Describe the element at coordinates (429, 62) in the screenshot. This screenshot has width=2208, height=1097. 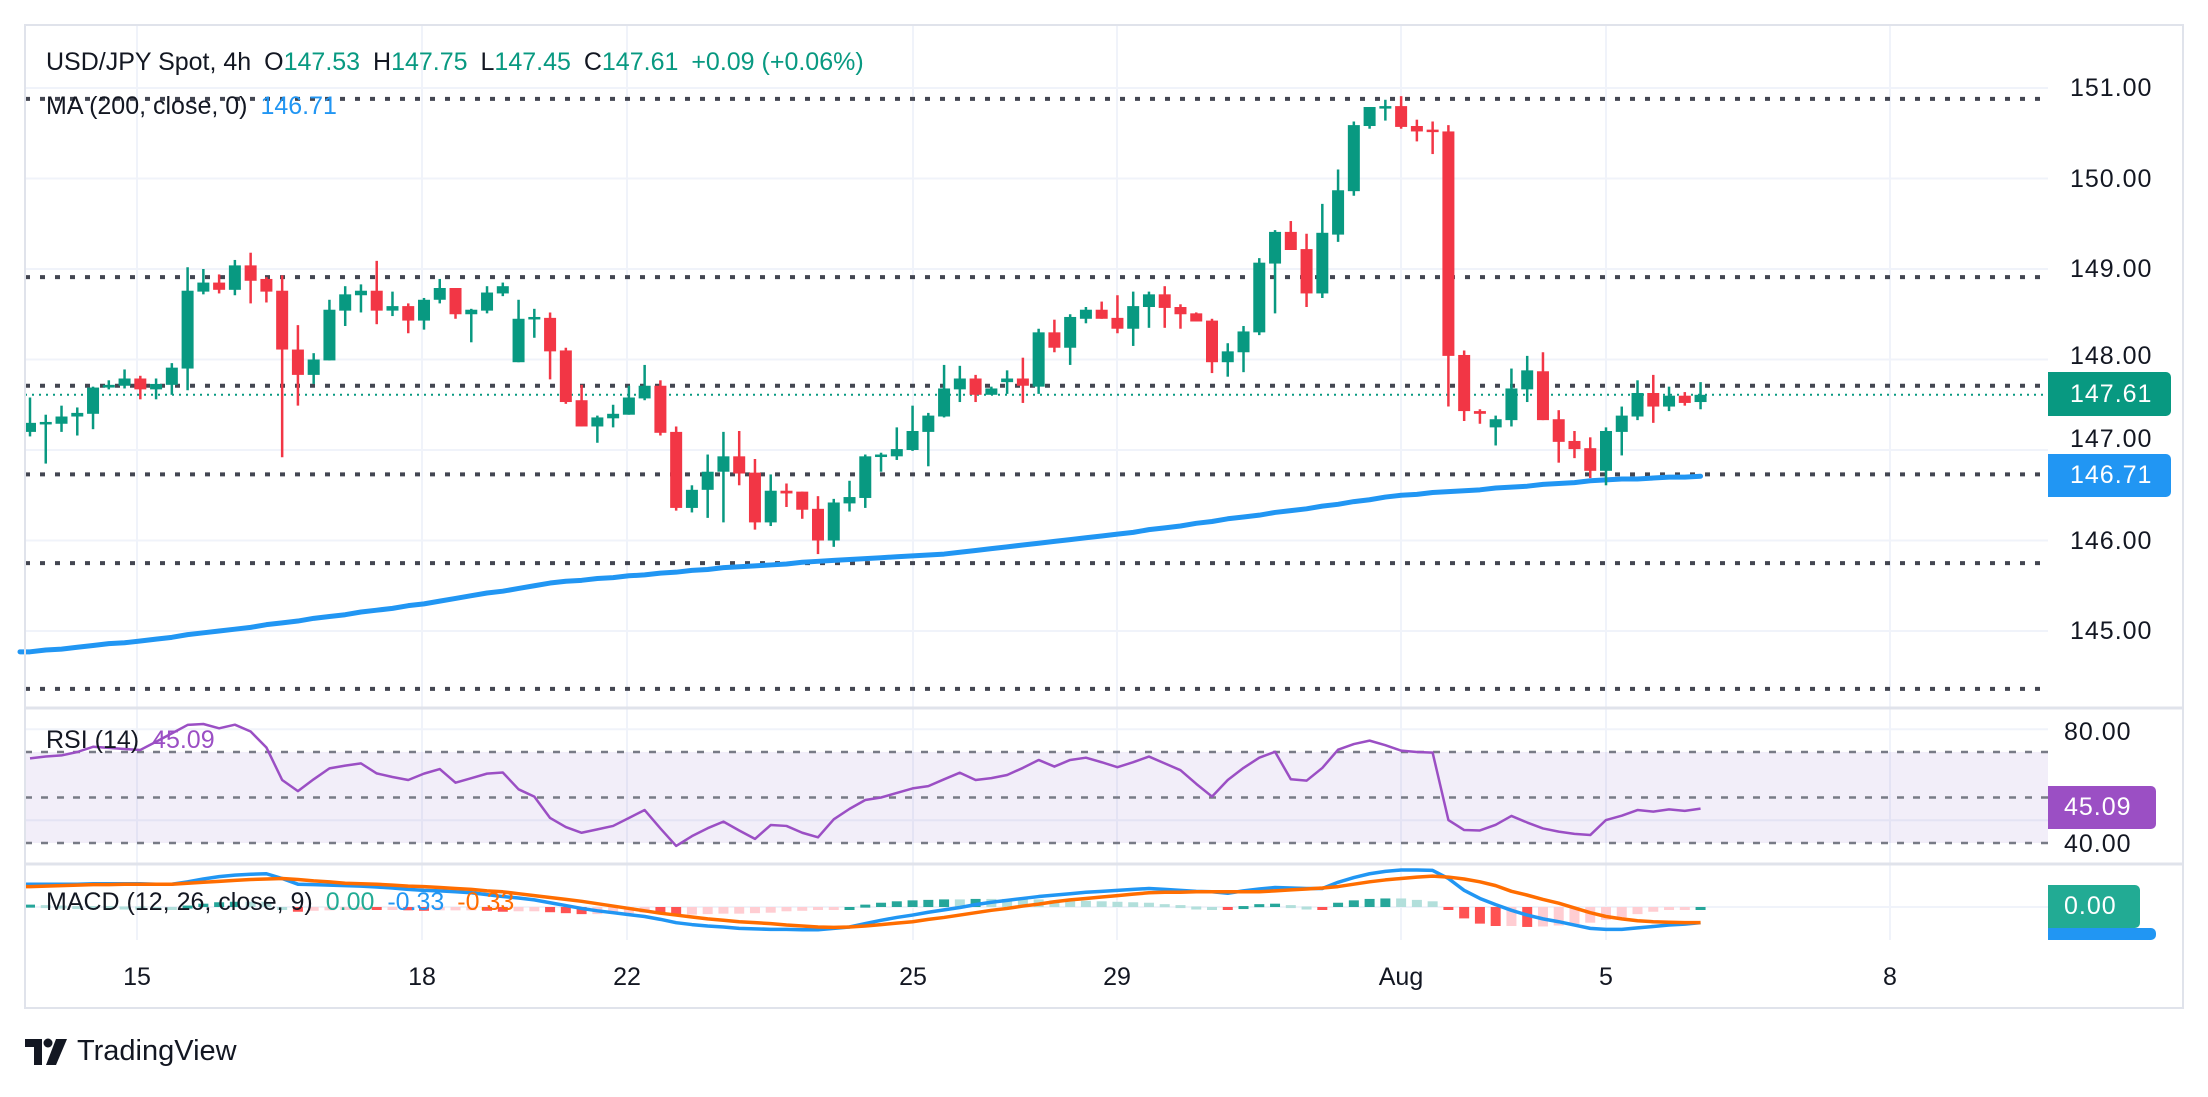
I see `high-value: 147.75` at that location.